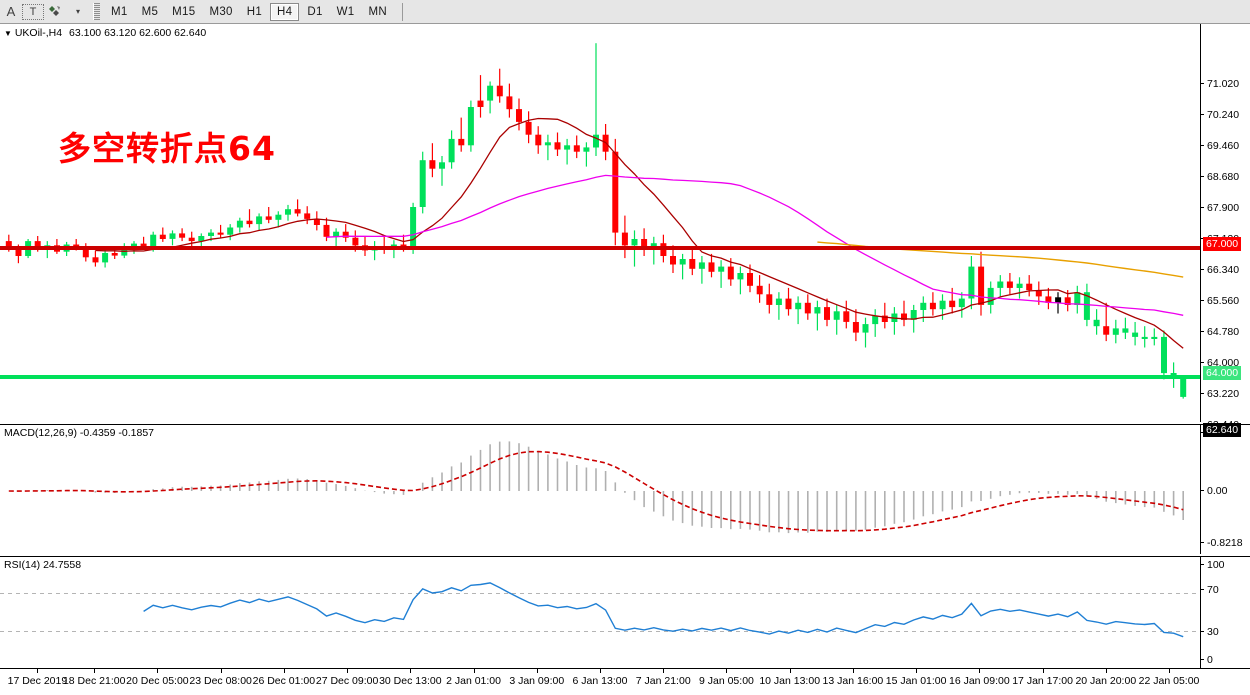 The width and height of the screenshot is (1250, 695). I want to click on dropdown-arrow-glyph: ▾, so click(77, 11).